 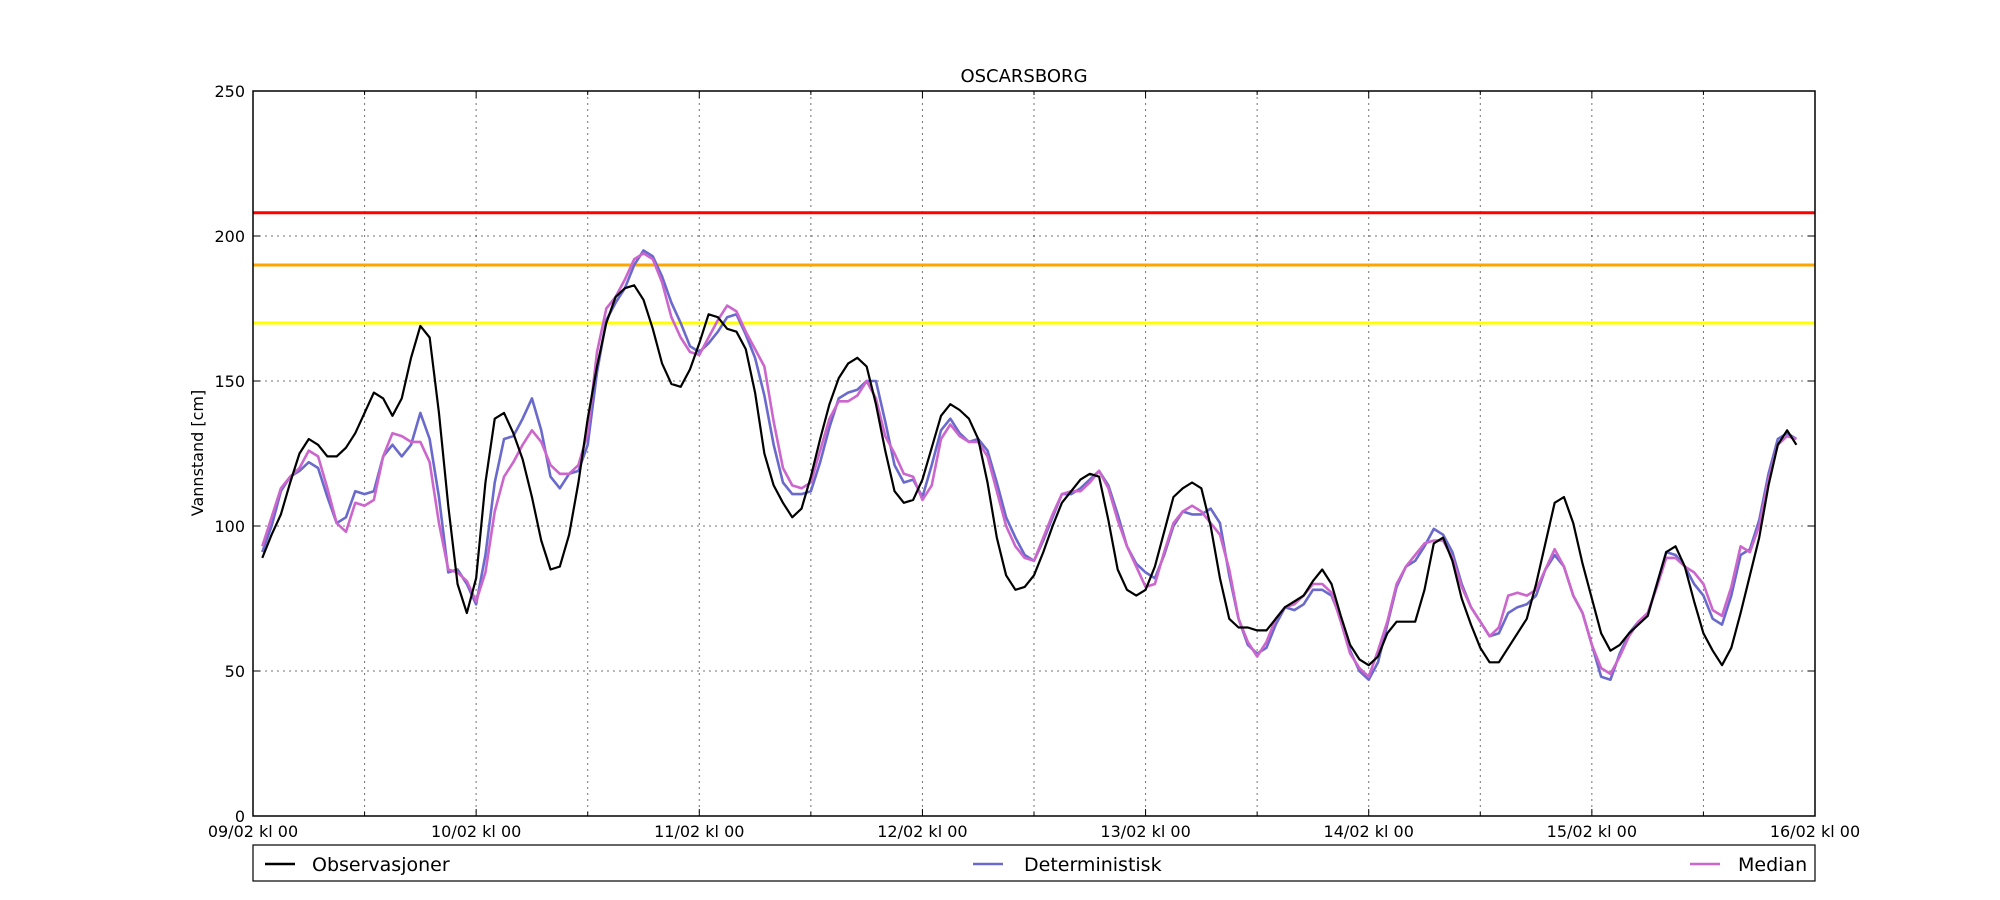 What do you see at coordinates (240, 816) in the screenshot?
I see `y-tick-label: 0` at bounding box center [240, 816].